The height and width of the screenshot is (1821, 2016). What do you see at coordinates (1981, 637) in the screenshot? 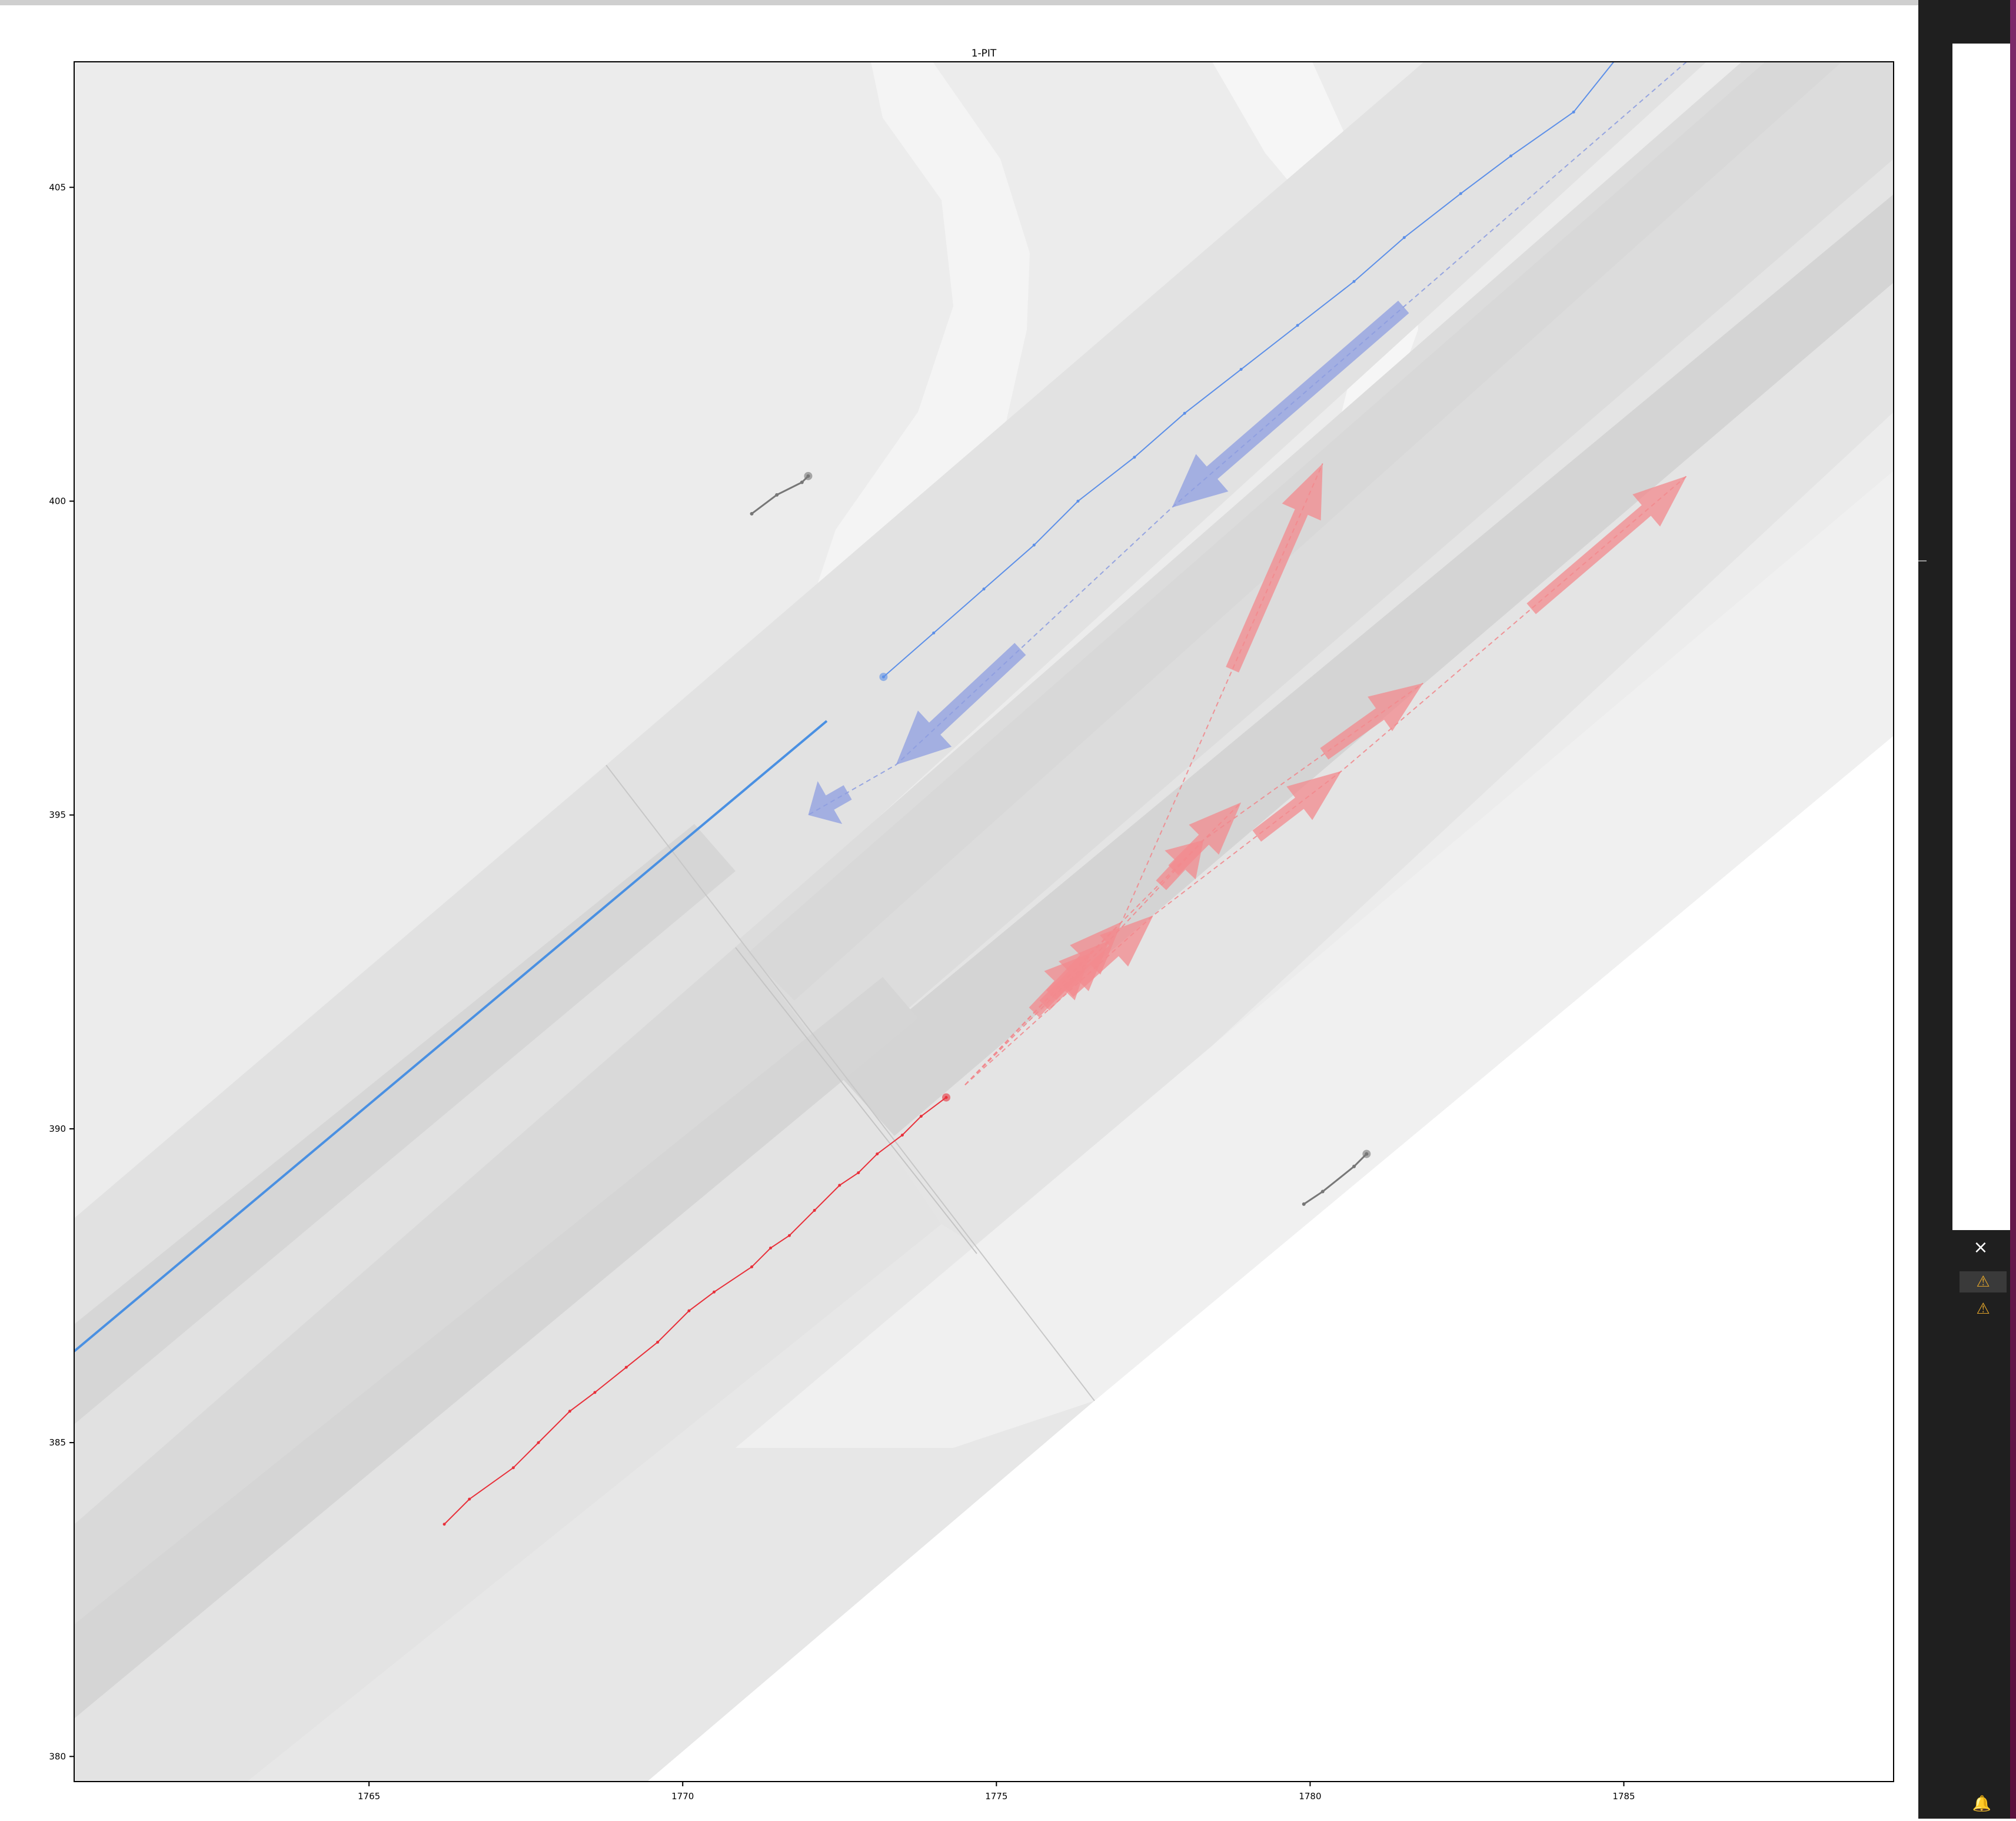
I see `side-panel-content` at bounding box center [1981, 637].